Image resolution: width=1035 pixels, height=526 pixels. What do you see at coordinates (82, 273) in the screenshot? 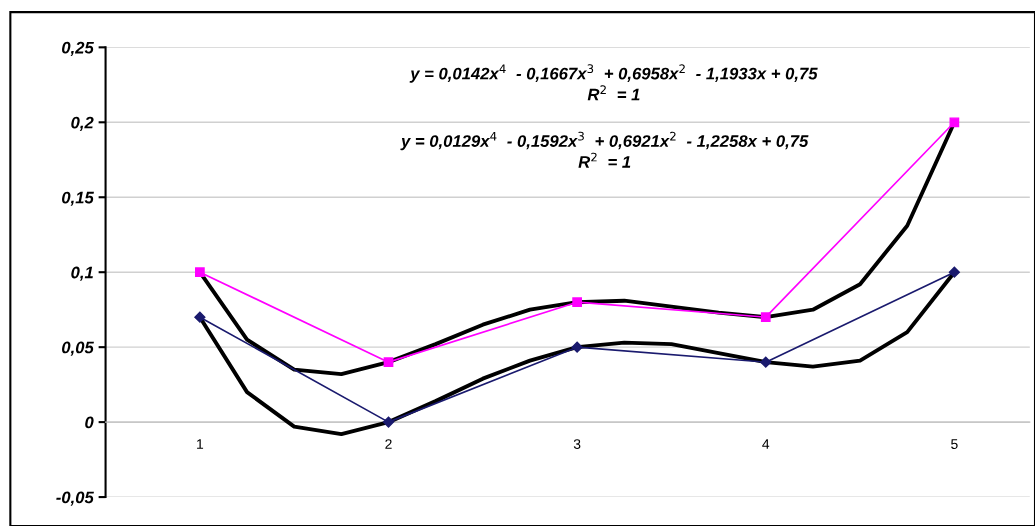
I see `y-tick-label: 0,1` at bounding box center [82, 273].